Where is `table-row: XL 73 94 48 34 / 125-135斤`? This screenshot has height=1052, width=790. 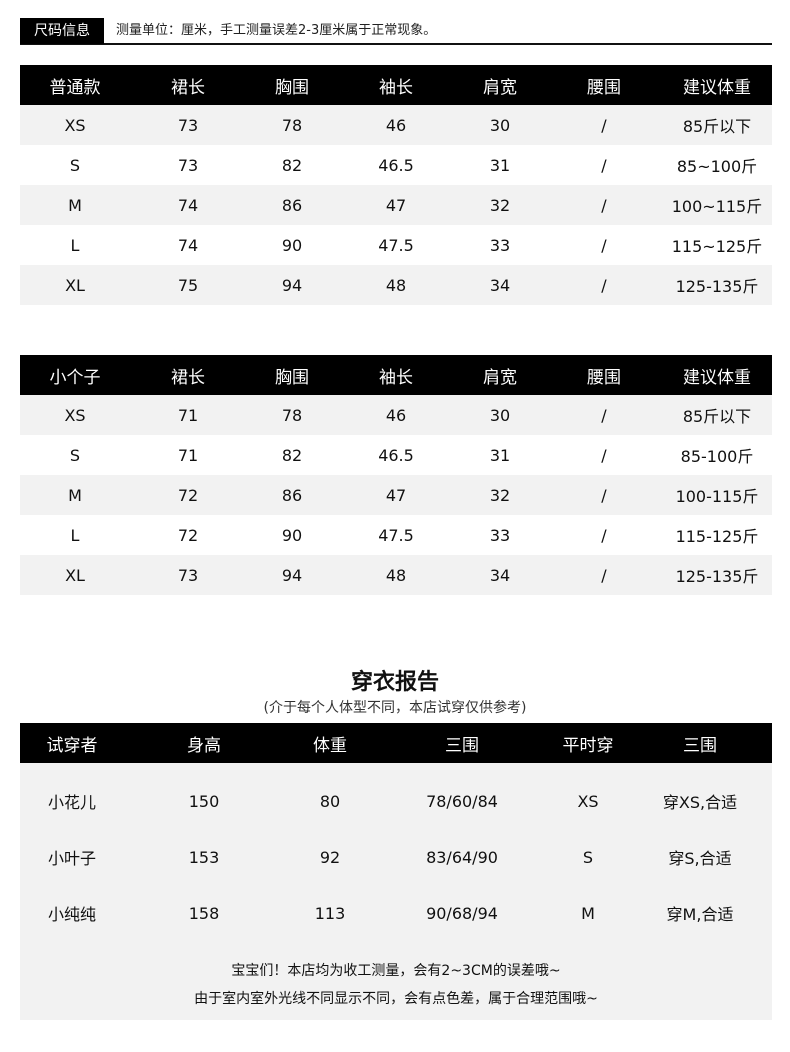 table-row: XL 73 94 48 34 / 125-135斤 is located at coordinates (396, 575).